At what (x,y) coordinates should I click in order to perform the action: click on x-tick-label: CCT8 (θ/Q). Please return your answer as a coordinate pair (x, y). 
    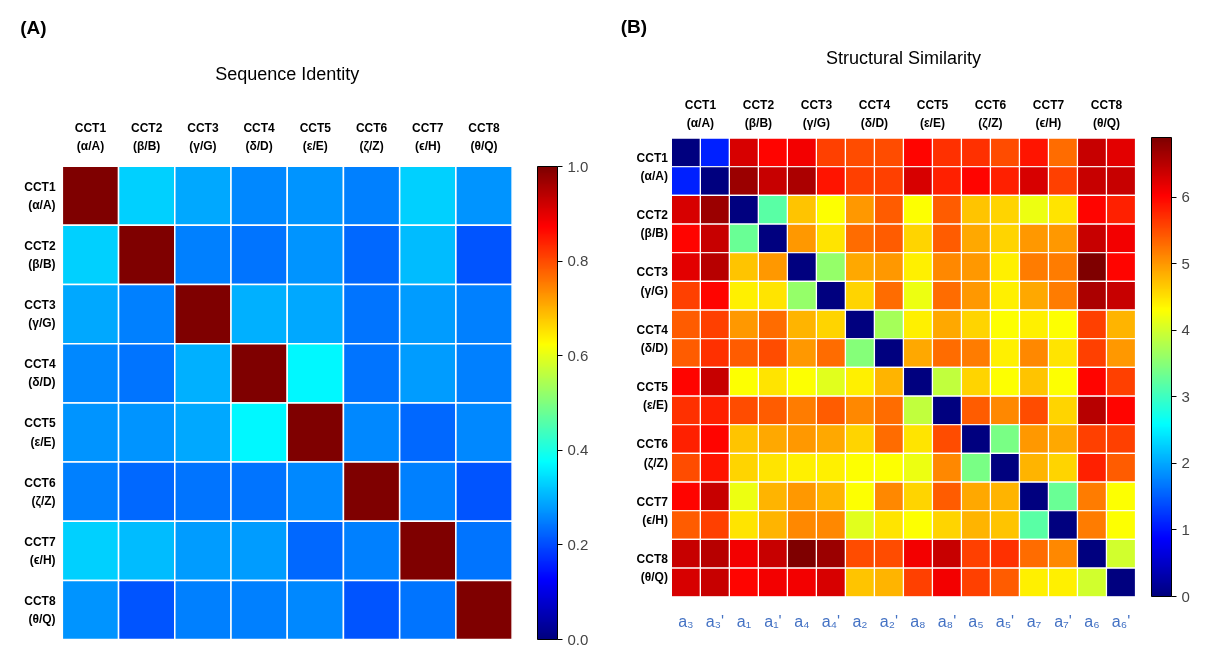
    Looking at the image, I should click on (484, 136).